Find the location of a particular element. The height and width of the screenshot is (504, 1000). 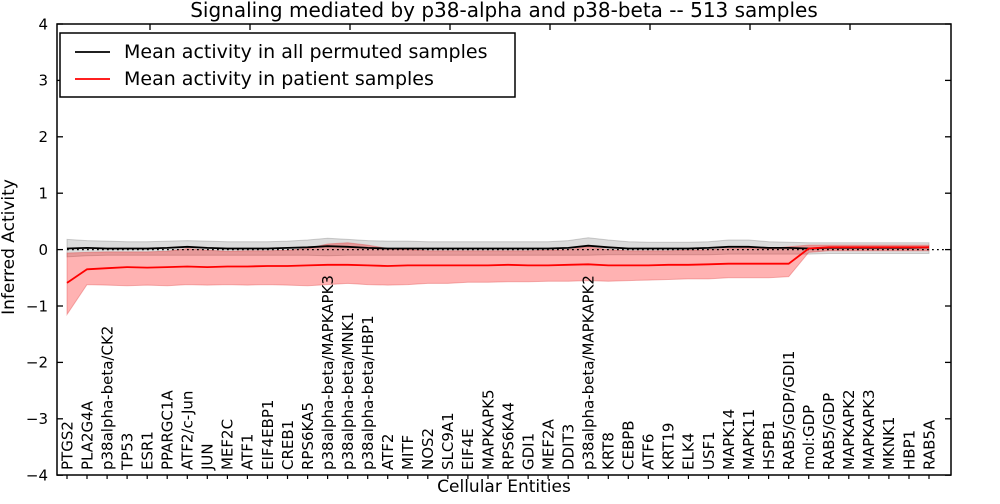

patient-mean-line is located at coordinates (497, 265).